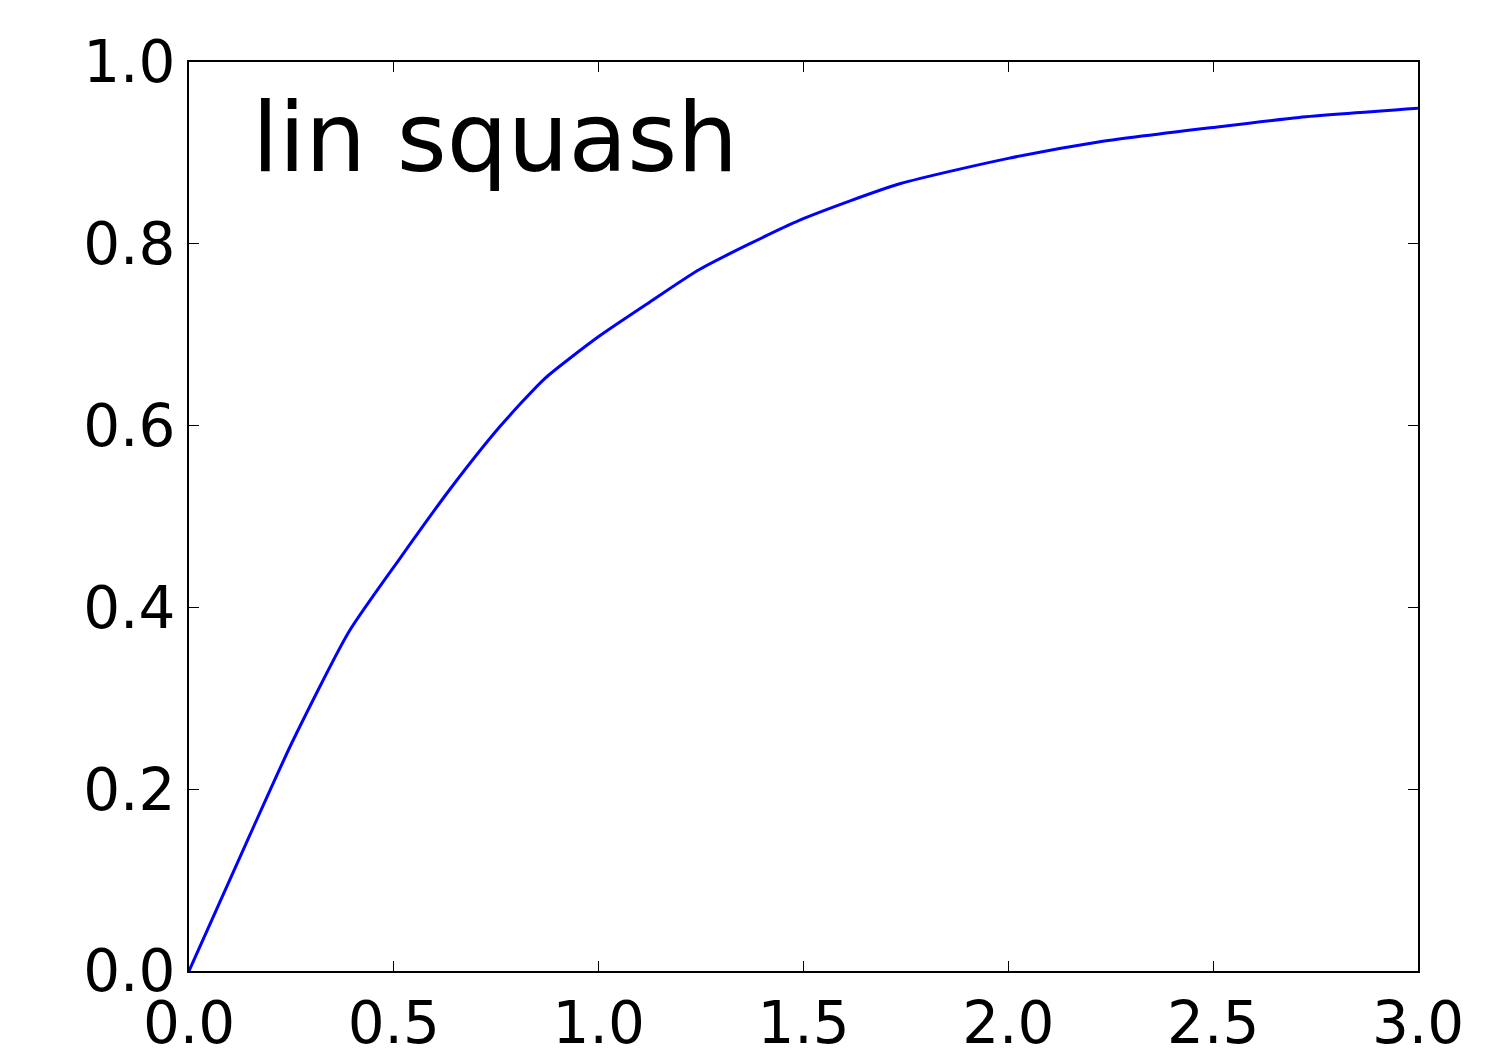 This screenshot has height=1061, width=1505. I want to click on y-tick-label: 0.8, so click(129, 244).